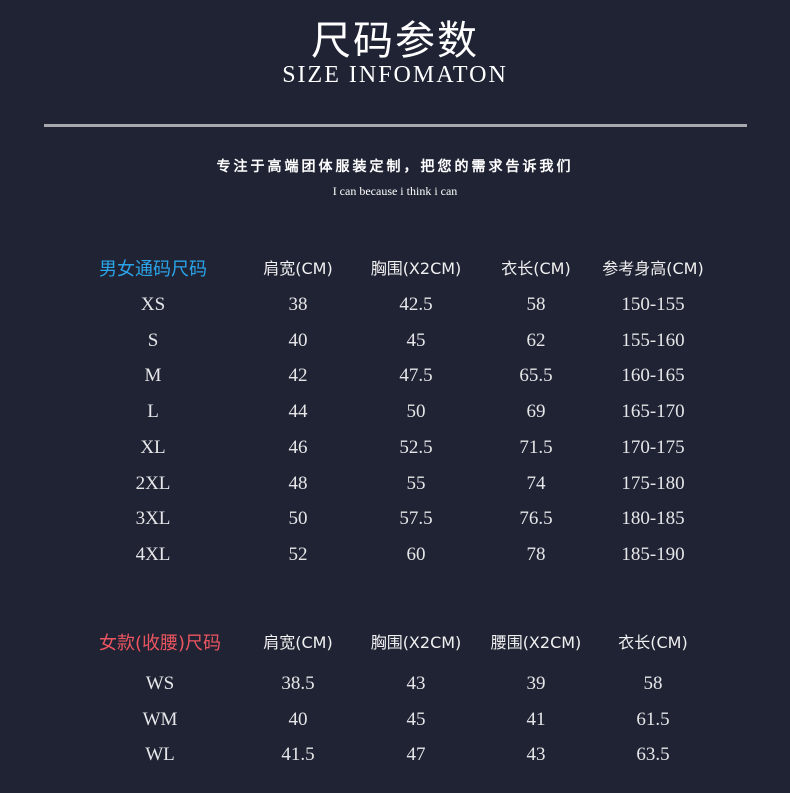 This screenshot has width=790, height=793. Describe the element at coordinates (416, 376) in the screenshot. I see `table-cell: 47.5` at that location.